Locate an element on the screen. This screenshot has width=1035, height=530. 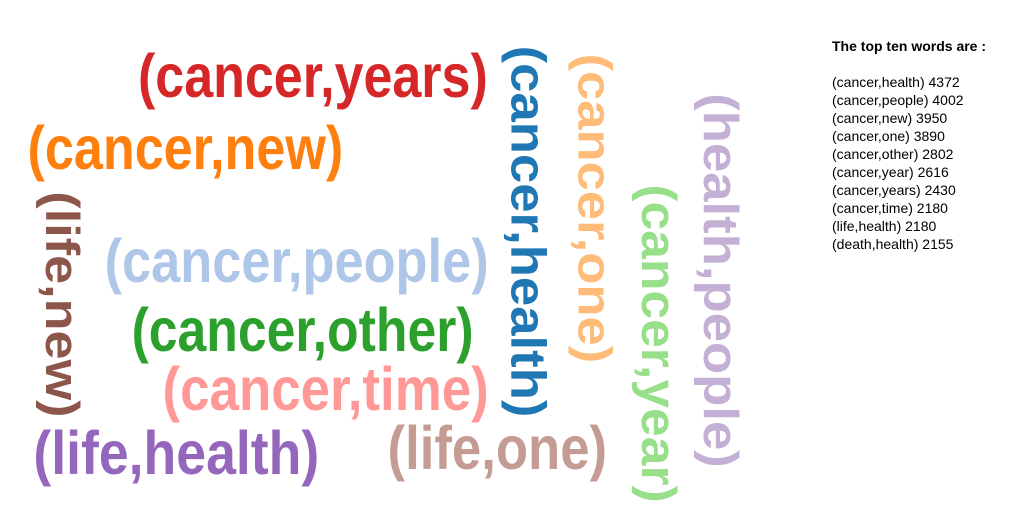
word-health-people: (health,people) is located at coordinates (721, 280).